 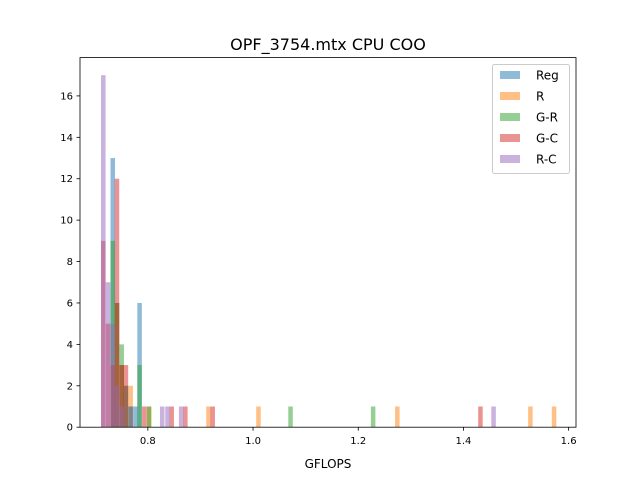 What do you see at coordinates (328, 45) in the screenshot?
I see `chart-title: OPF_3754.mtx CPU COO` at bounding box center [328, 45].